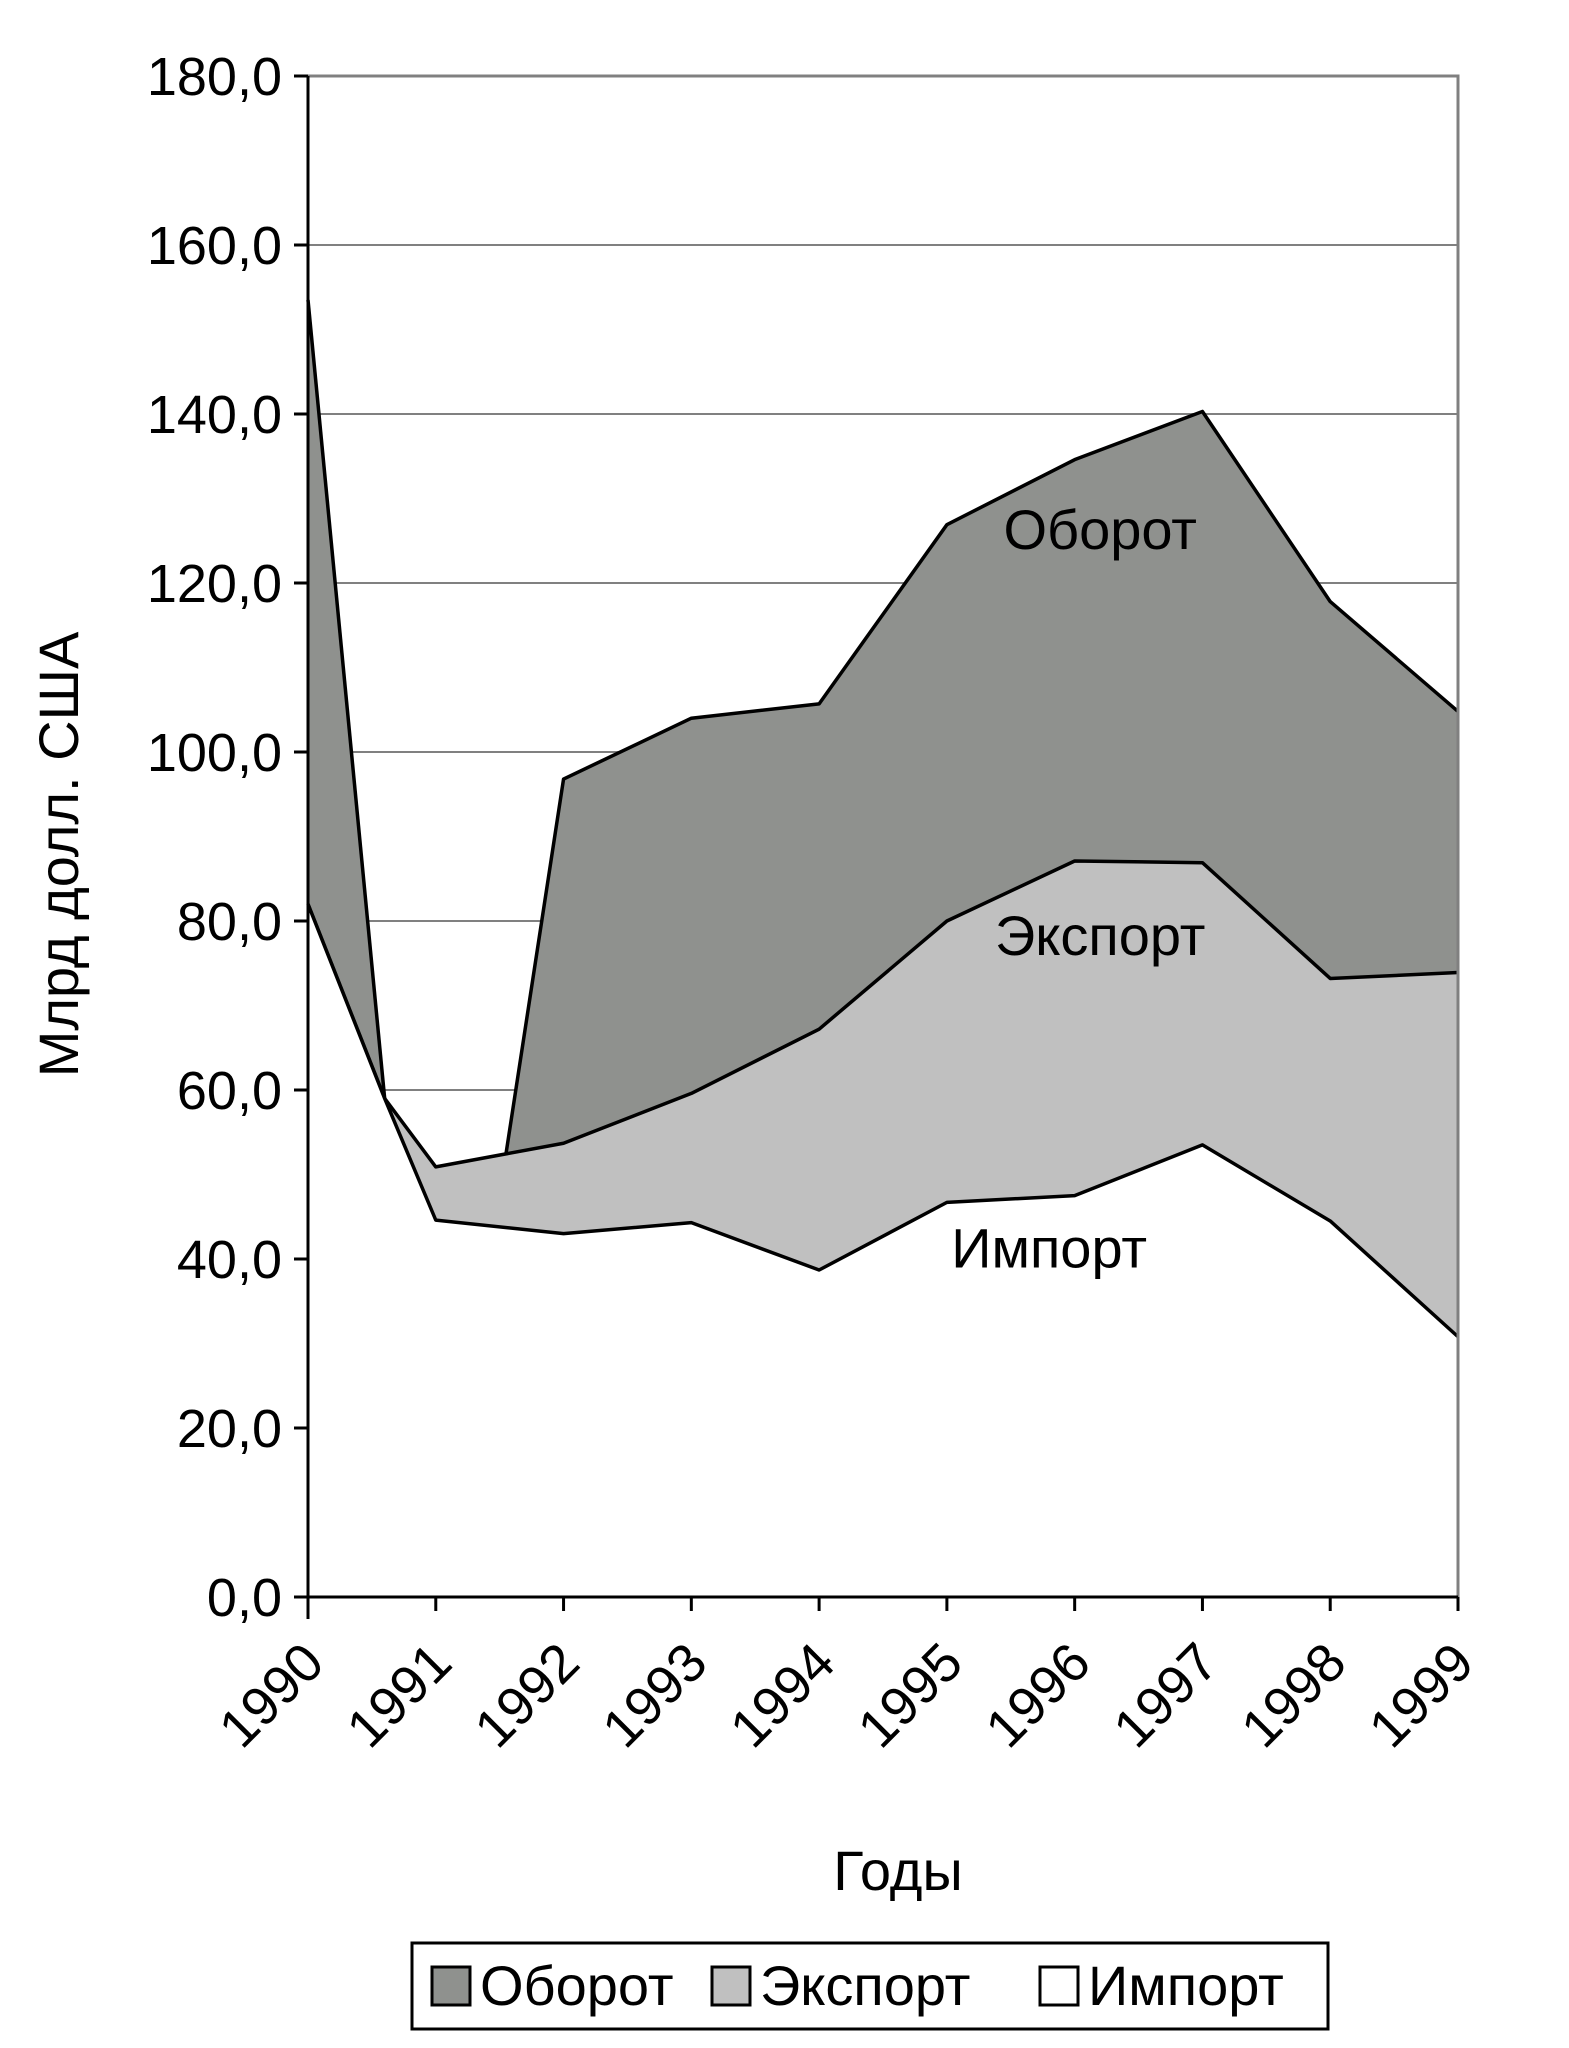 This screenshot has height=2048, width=1569. What do you see at coordinates (214, 77) in the screenshot?
I see `y-tick-label: 180,0` at bounding box center [214, 77].